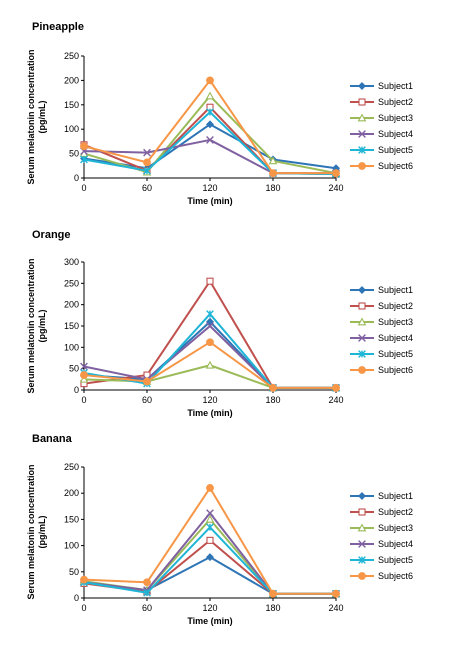 The width and height of the screenshot is (476, 657). What do you see at coordinates (51, 235) in the screenshot?
I see `panel-title: Orange` at bounding box center [51, 235].